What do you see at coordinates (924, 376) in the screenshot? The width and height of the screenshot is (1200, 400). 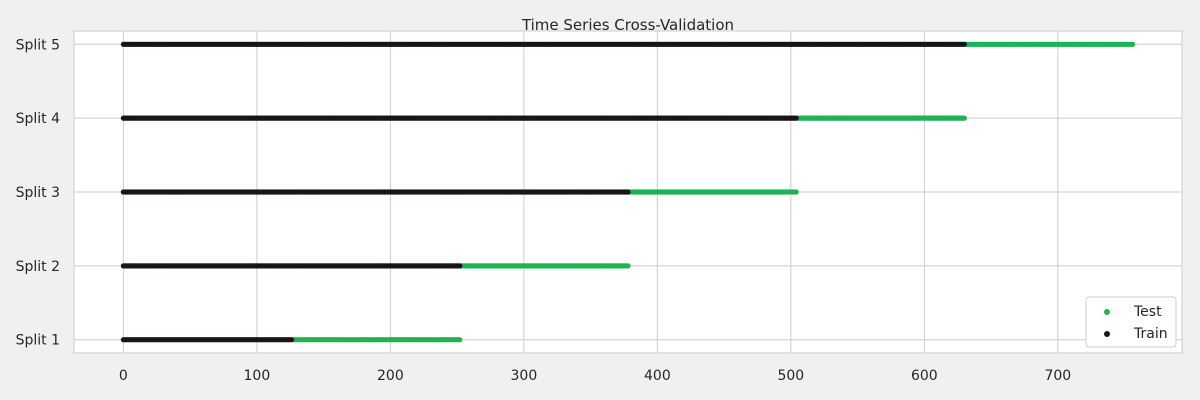 I see `x-tick-label: 600` at bounding box center [924, 376].